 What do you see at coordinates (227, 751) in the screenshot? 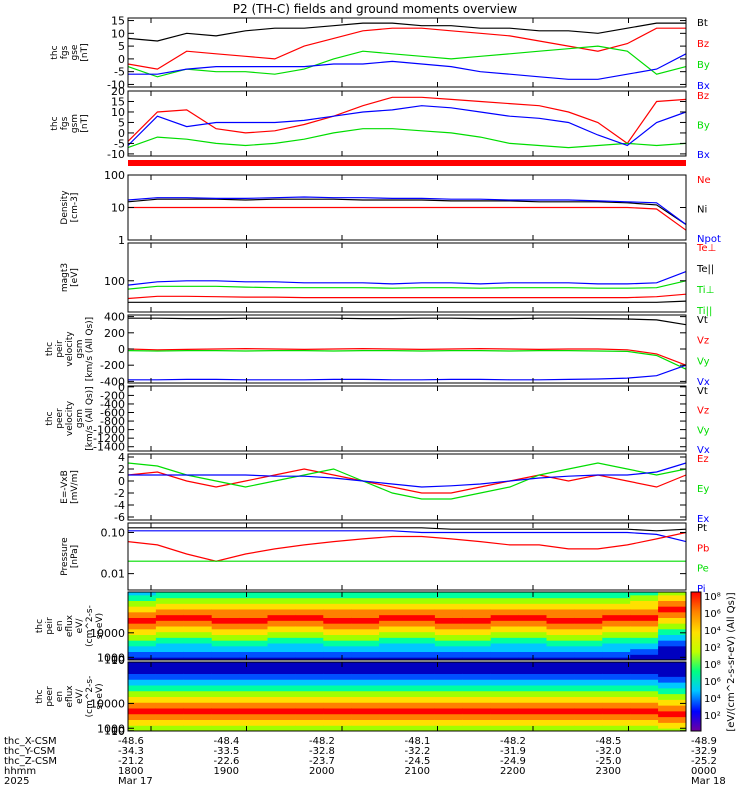
I see `footer-value: -33.5` at bounding box center [227, 751].